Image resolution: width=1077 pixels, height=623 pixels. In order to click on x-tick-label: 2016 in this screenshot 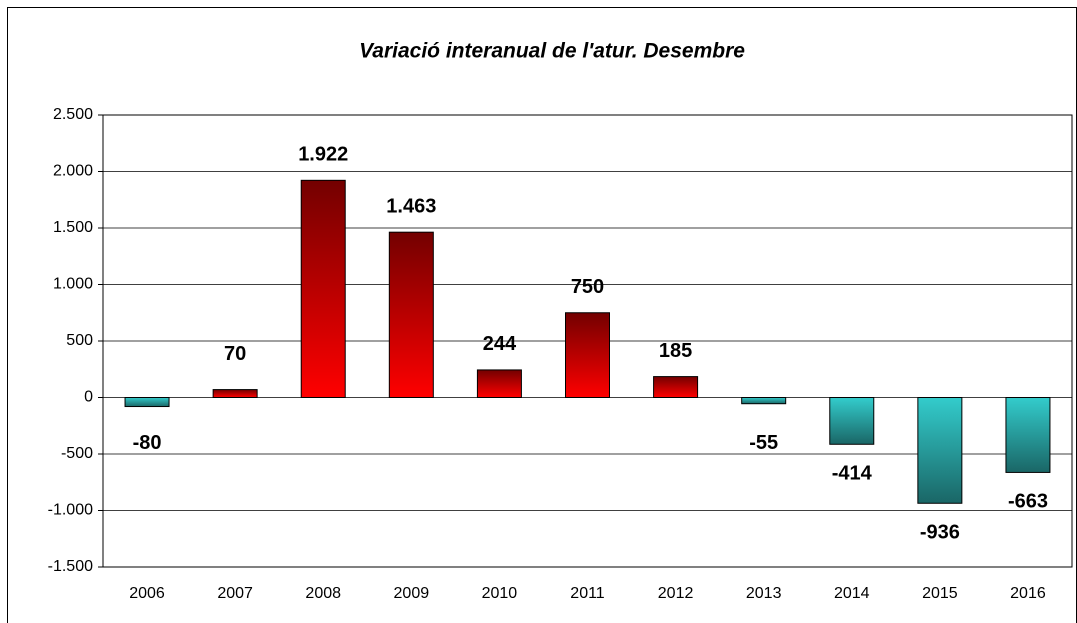, I will do `click(1028, 593)`.